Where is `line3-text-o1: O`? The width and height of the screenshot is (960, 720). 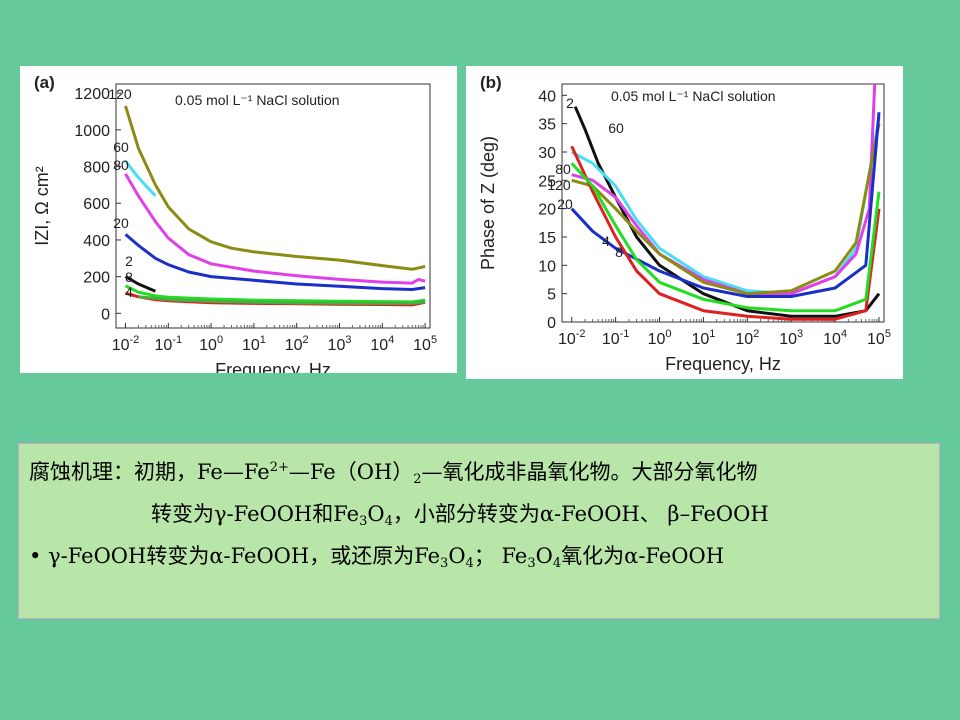
line3-text-o1: O is located at coordinates (457, 556).